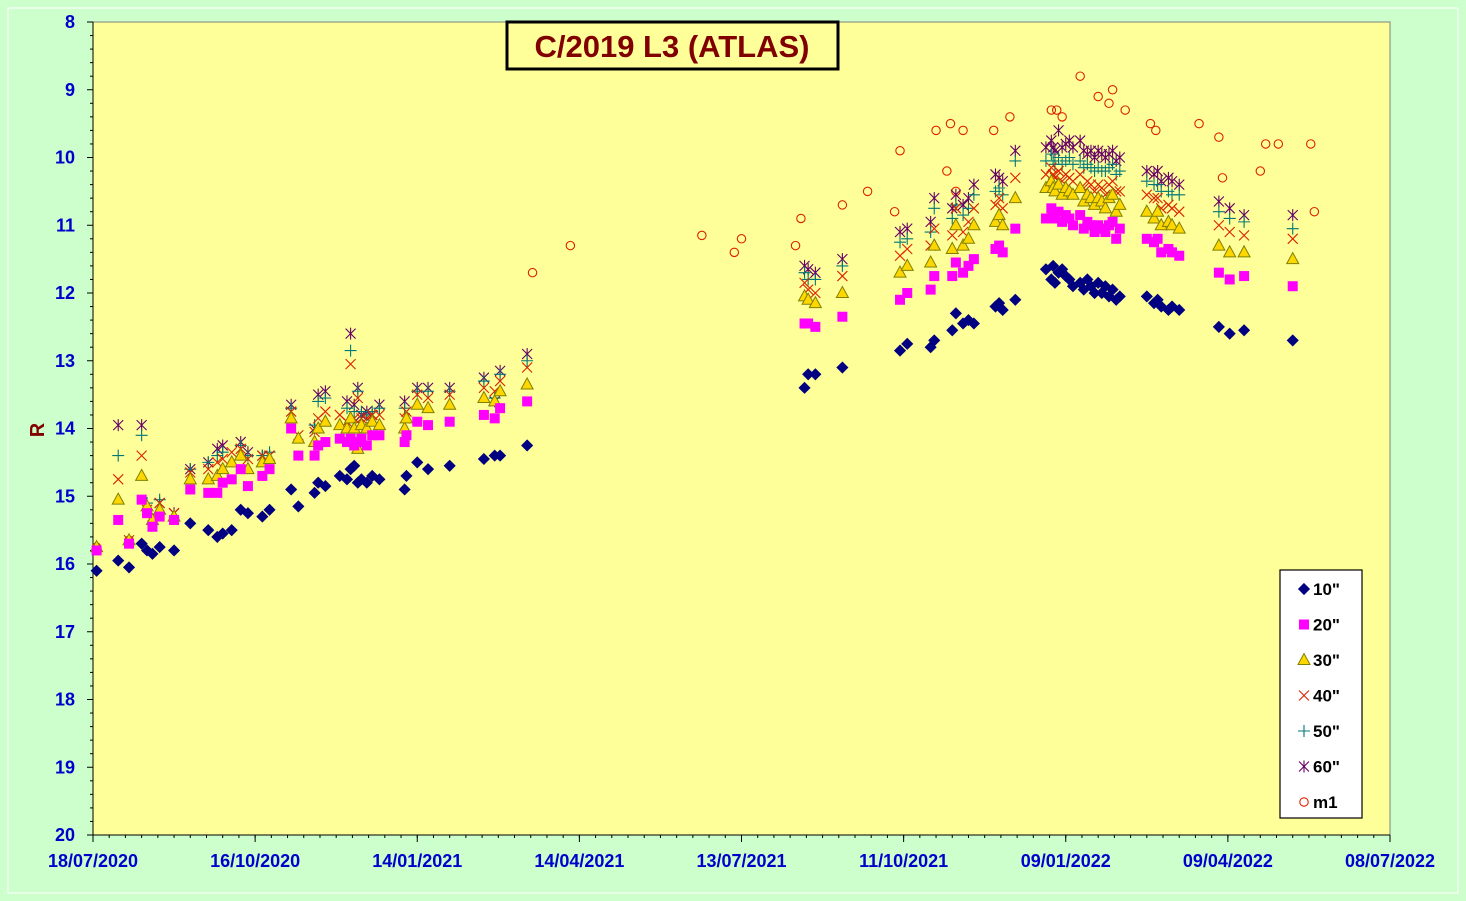  I want to click on legend-label: m1, so click(1325, 802).